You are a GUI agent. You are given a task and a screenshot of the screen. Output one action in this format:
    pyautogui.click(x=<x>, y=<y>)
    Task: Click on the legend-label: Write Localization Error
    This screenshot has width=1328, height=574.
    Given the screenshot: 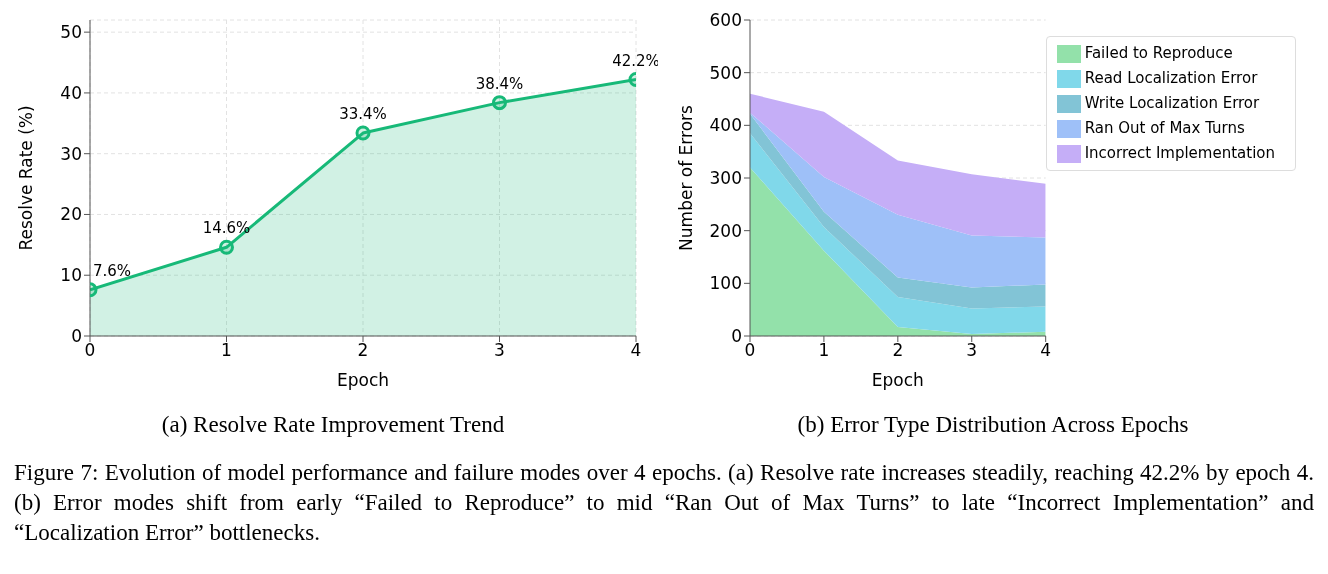 What is the action you would take?
    pyautogui.click(x=1172, y=103)
    